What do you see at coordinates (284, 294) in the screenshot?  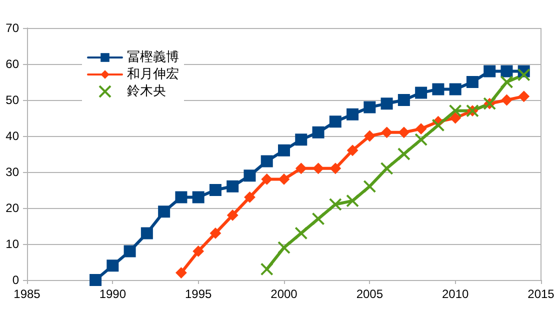 I see `x-tick-label: 2000` at bounding box center [284, 294].